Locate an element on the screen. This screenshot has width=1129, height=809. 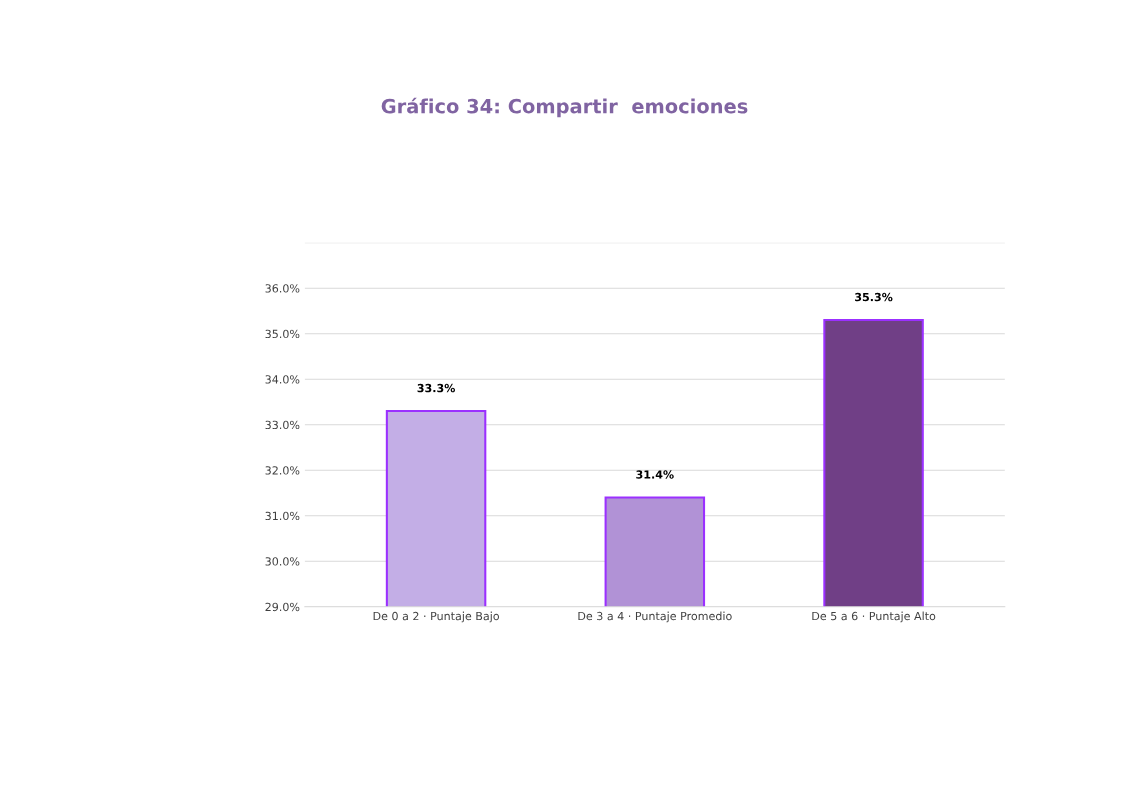
y-tick-label: 36.0% is located at coordinates (282, 288).